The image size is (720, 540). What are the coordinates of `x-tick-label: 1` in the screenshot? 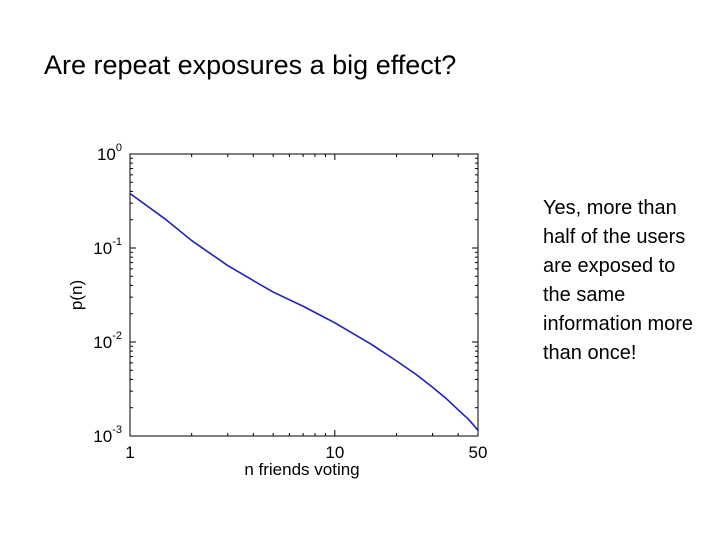 It's located at (129, 452).